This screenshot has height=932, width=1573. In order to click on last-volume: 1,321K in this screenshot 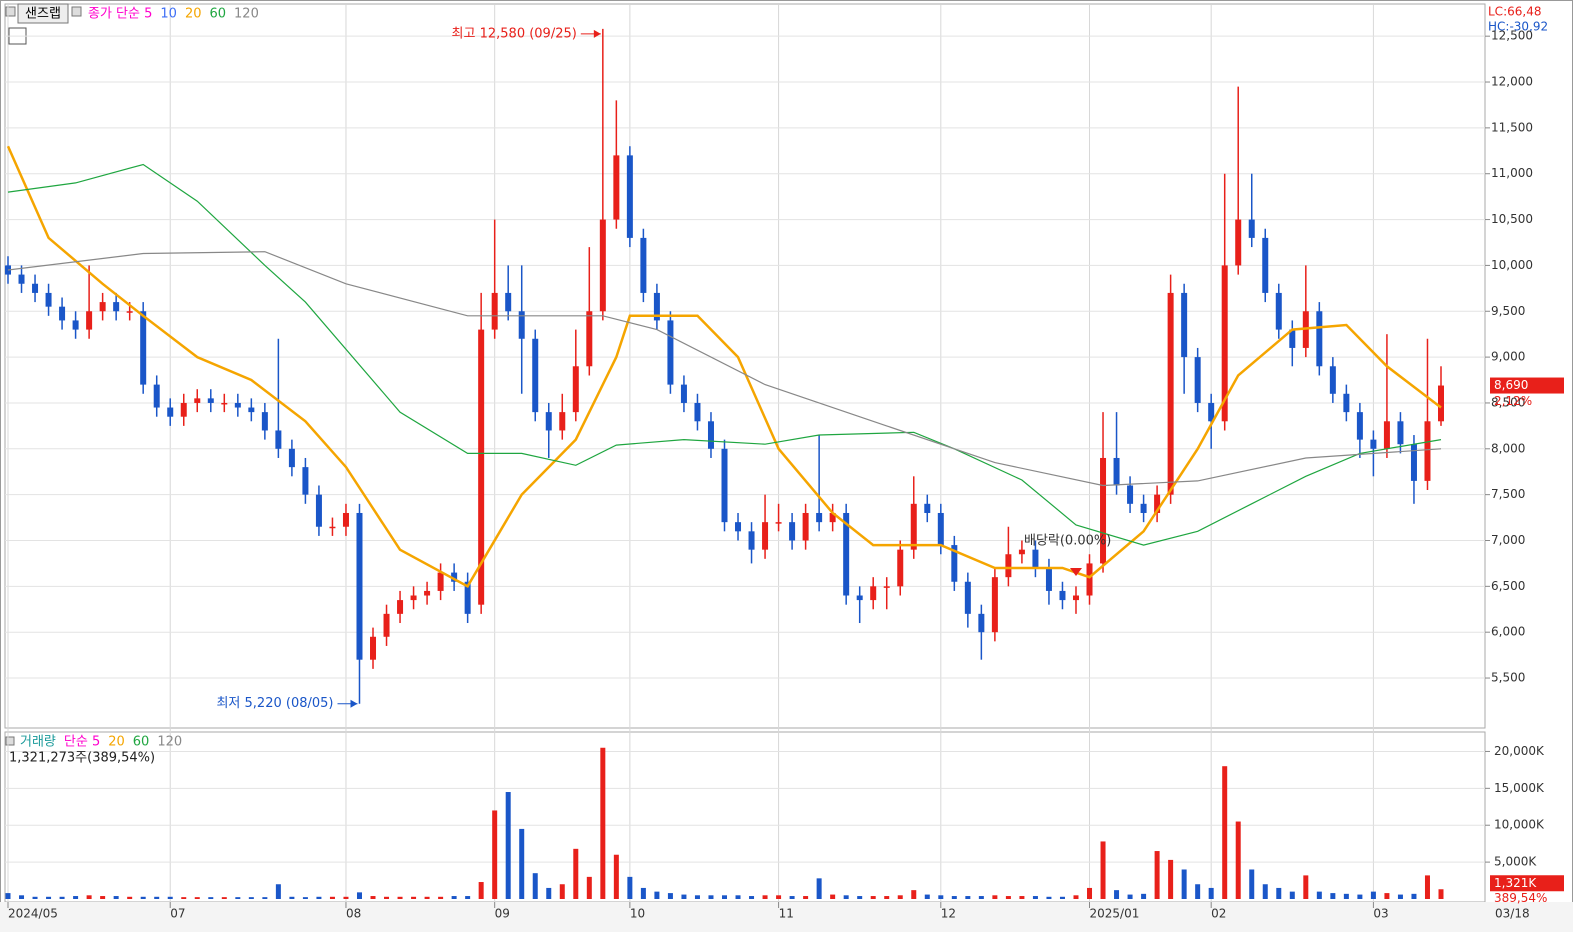, I will do `click(1515, 883)`.